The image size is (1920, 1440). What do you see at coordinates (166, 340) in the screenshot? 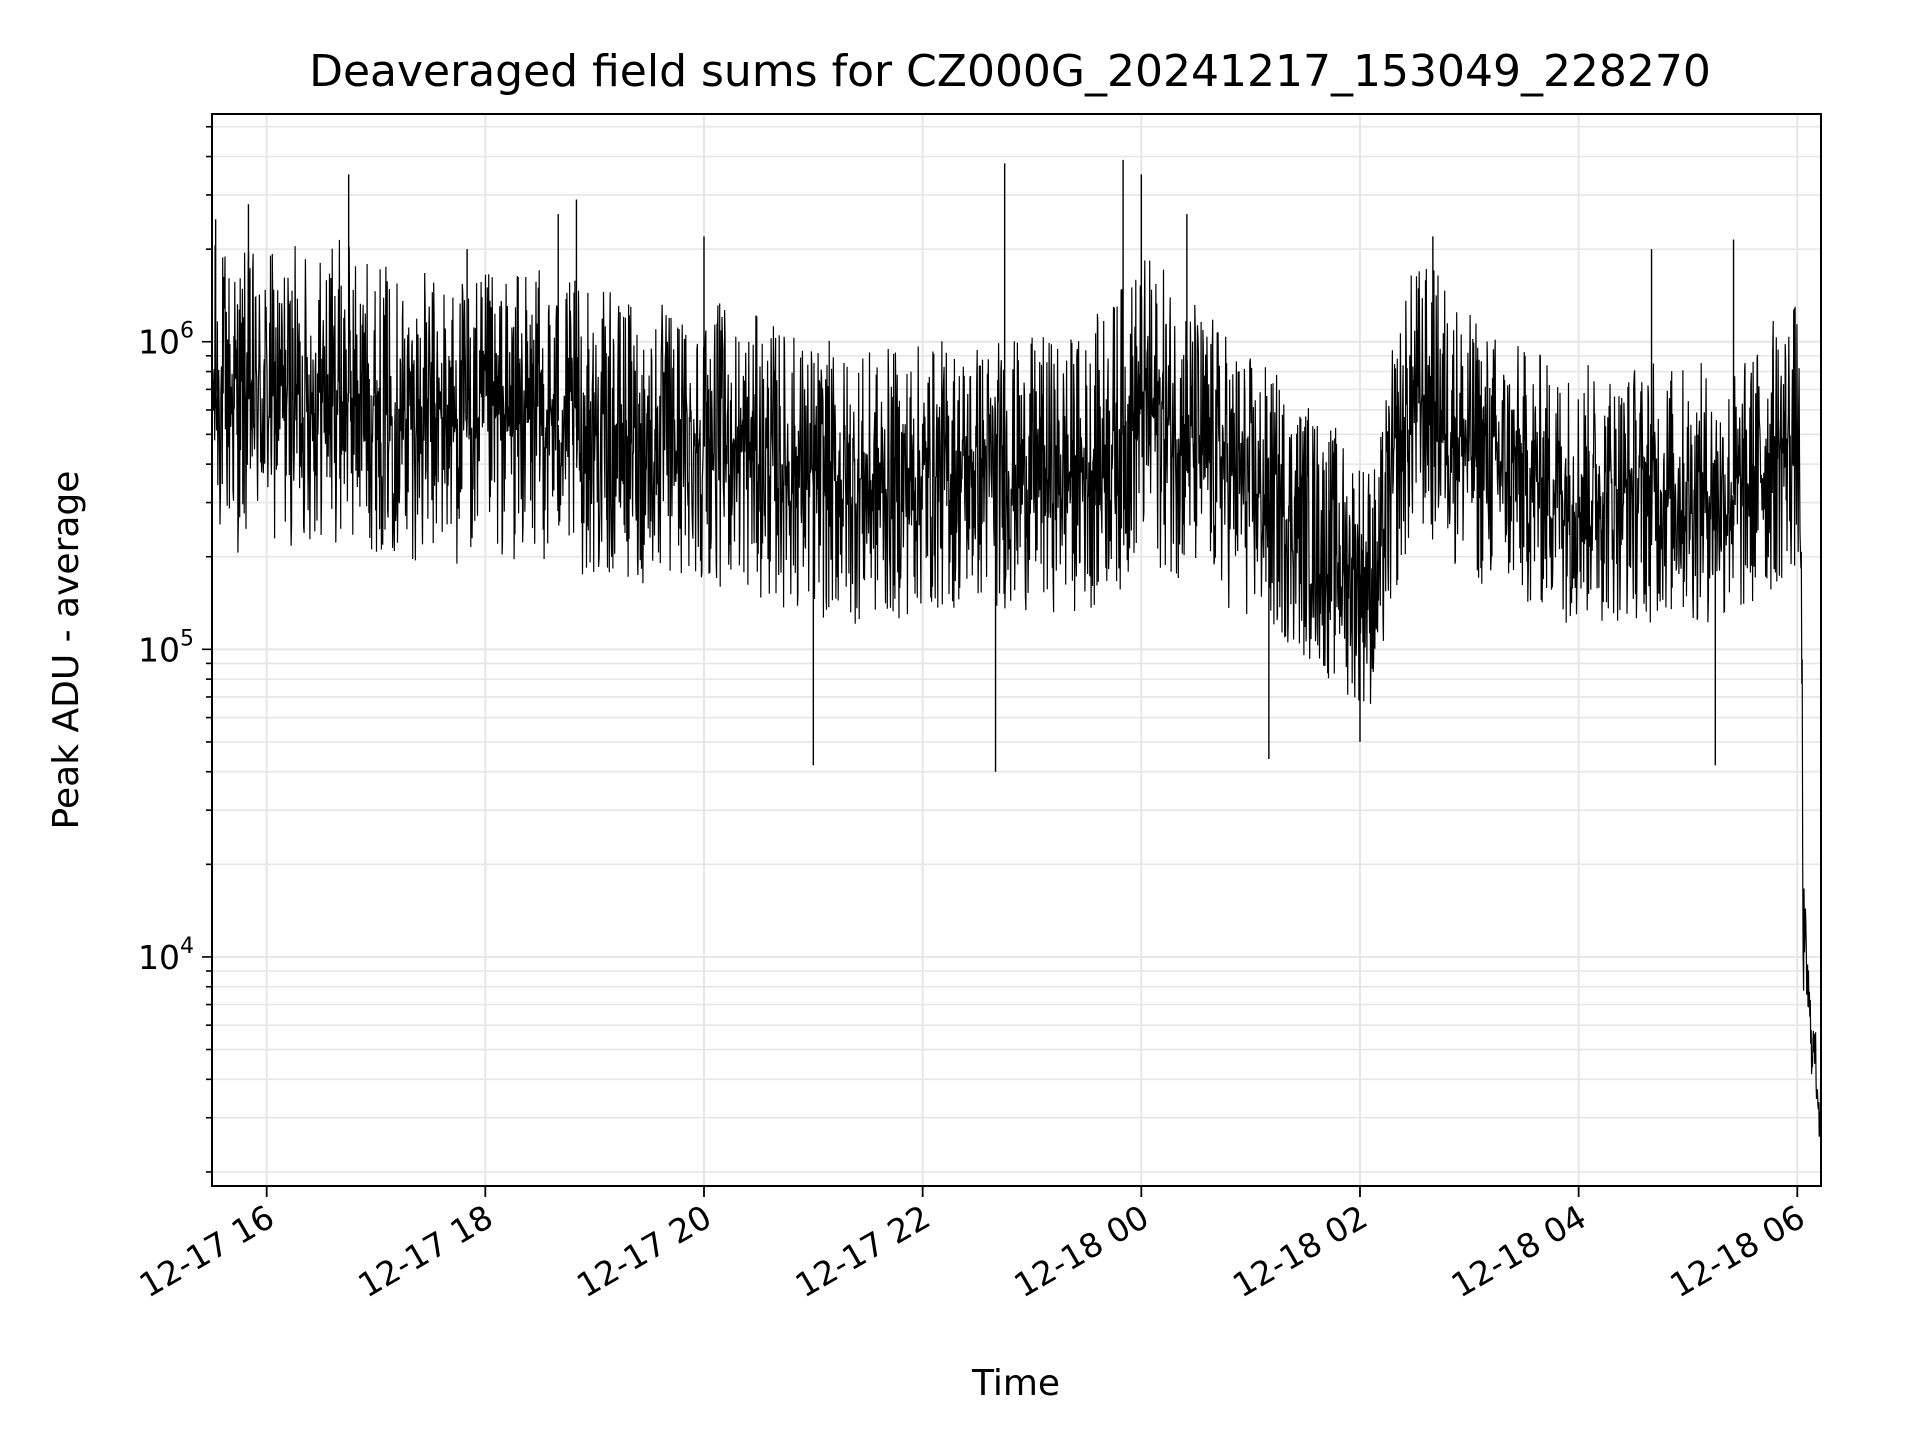
I see `y-tick-label: 10⁶` at bounding box center [166, 340].